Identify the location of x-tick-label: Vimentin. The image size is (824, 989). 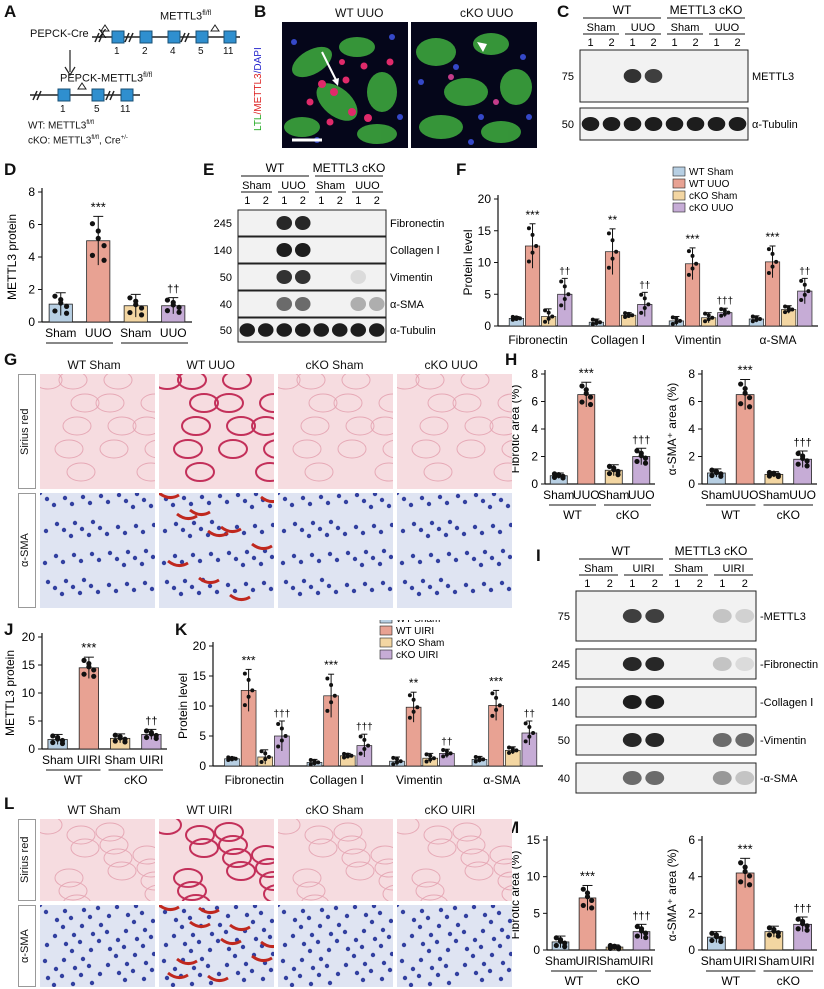
(419, 780).